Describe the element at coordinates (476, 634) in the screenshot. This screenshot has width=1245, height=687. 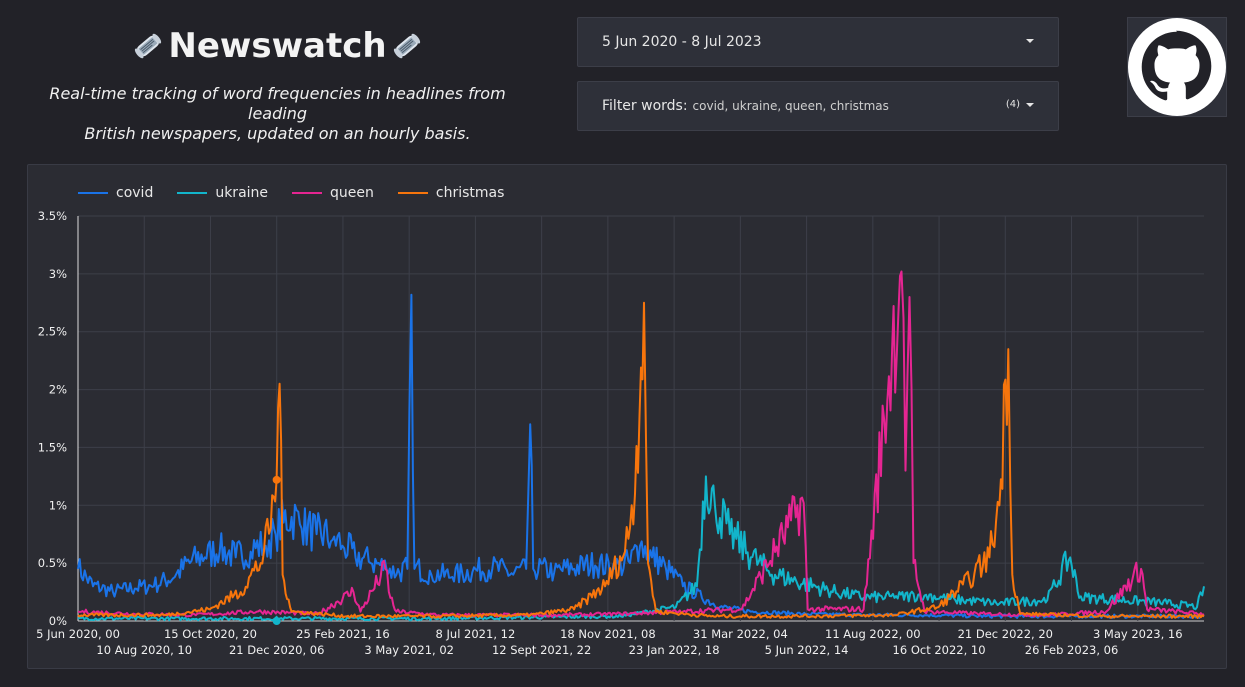
I see `x-tick-label: 8 Jul 2021, 12` at that location.